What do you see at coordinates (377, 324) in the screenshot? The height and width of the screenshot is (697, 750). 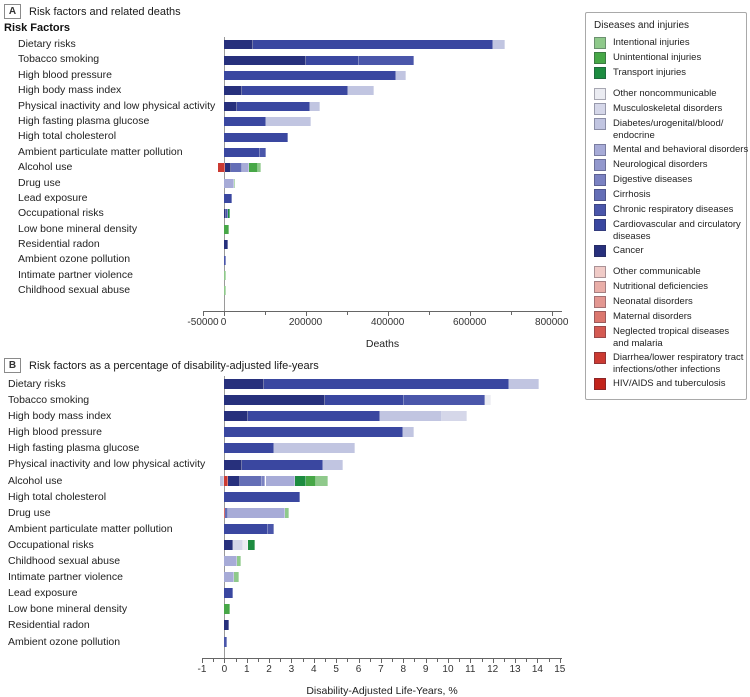 I see `panel-a-x-axis: -50000 0 200000 400000 600000 800000` at bounding box center [377, 324].